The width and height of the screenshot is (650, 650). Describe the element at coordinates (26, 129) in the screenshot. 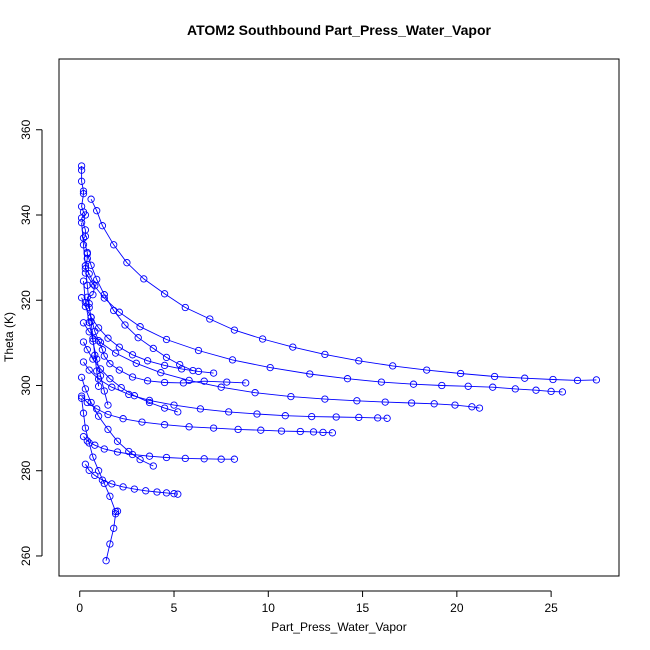

I see `y-tick-label: 360` at that location.